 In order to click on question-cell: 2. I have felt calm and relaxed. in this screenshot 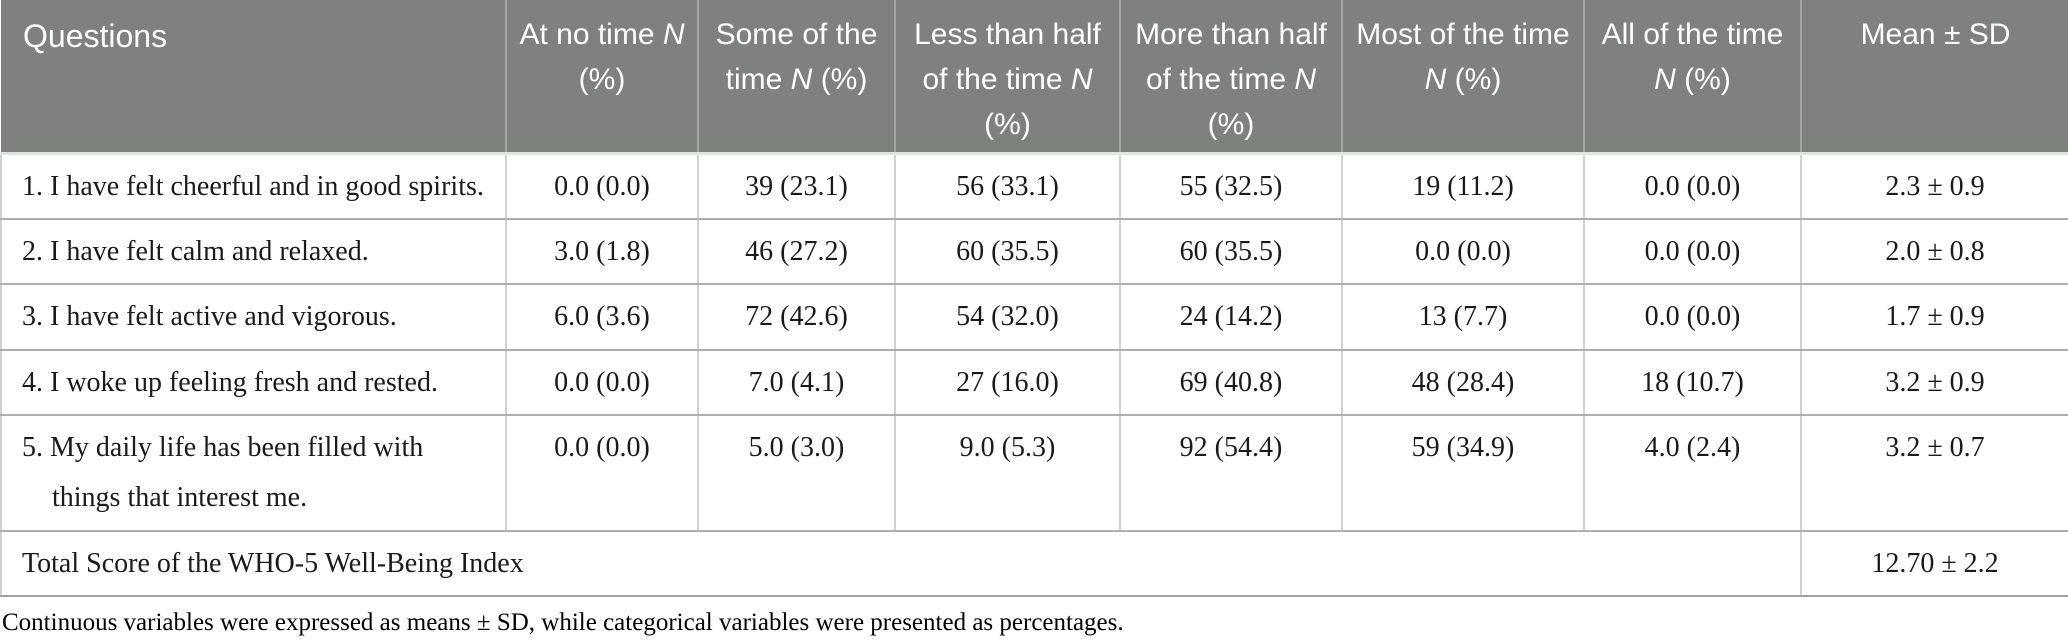, I will do `click(253, 251)`.